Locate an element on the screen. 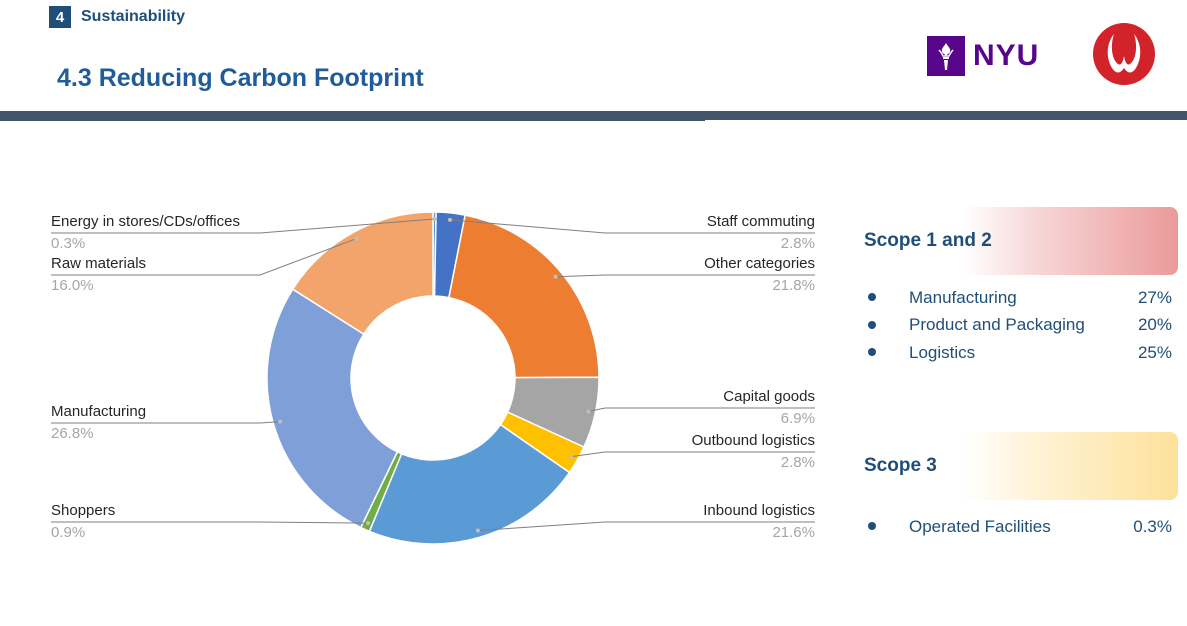 The height and width of the screenshot is (626, 1187). lululemon-logo is located at coordinates (1124, 54).